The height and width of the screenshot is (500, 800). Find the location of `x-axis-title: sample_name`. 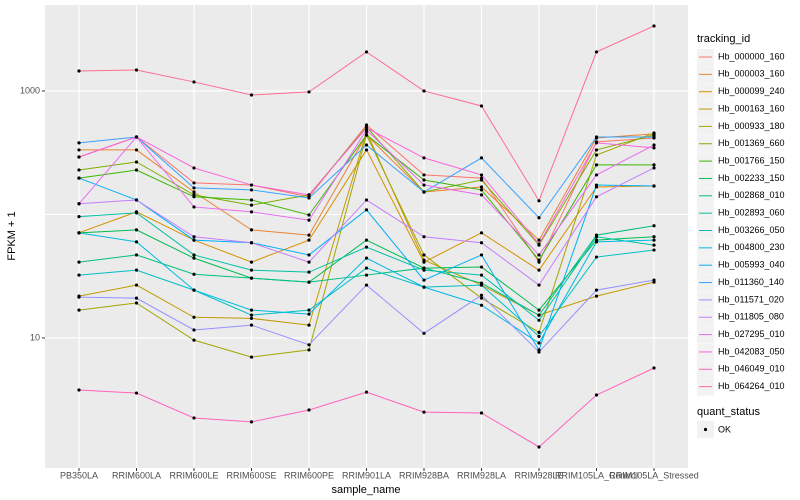

x-axis-title: sample_name is located at coordinates (365, 490).